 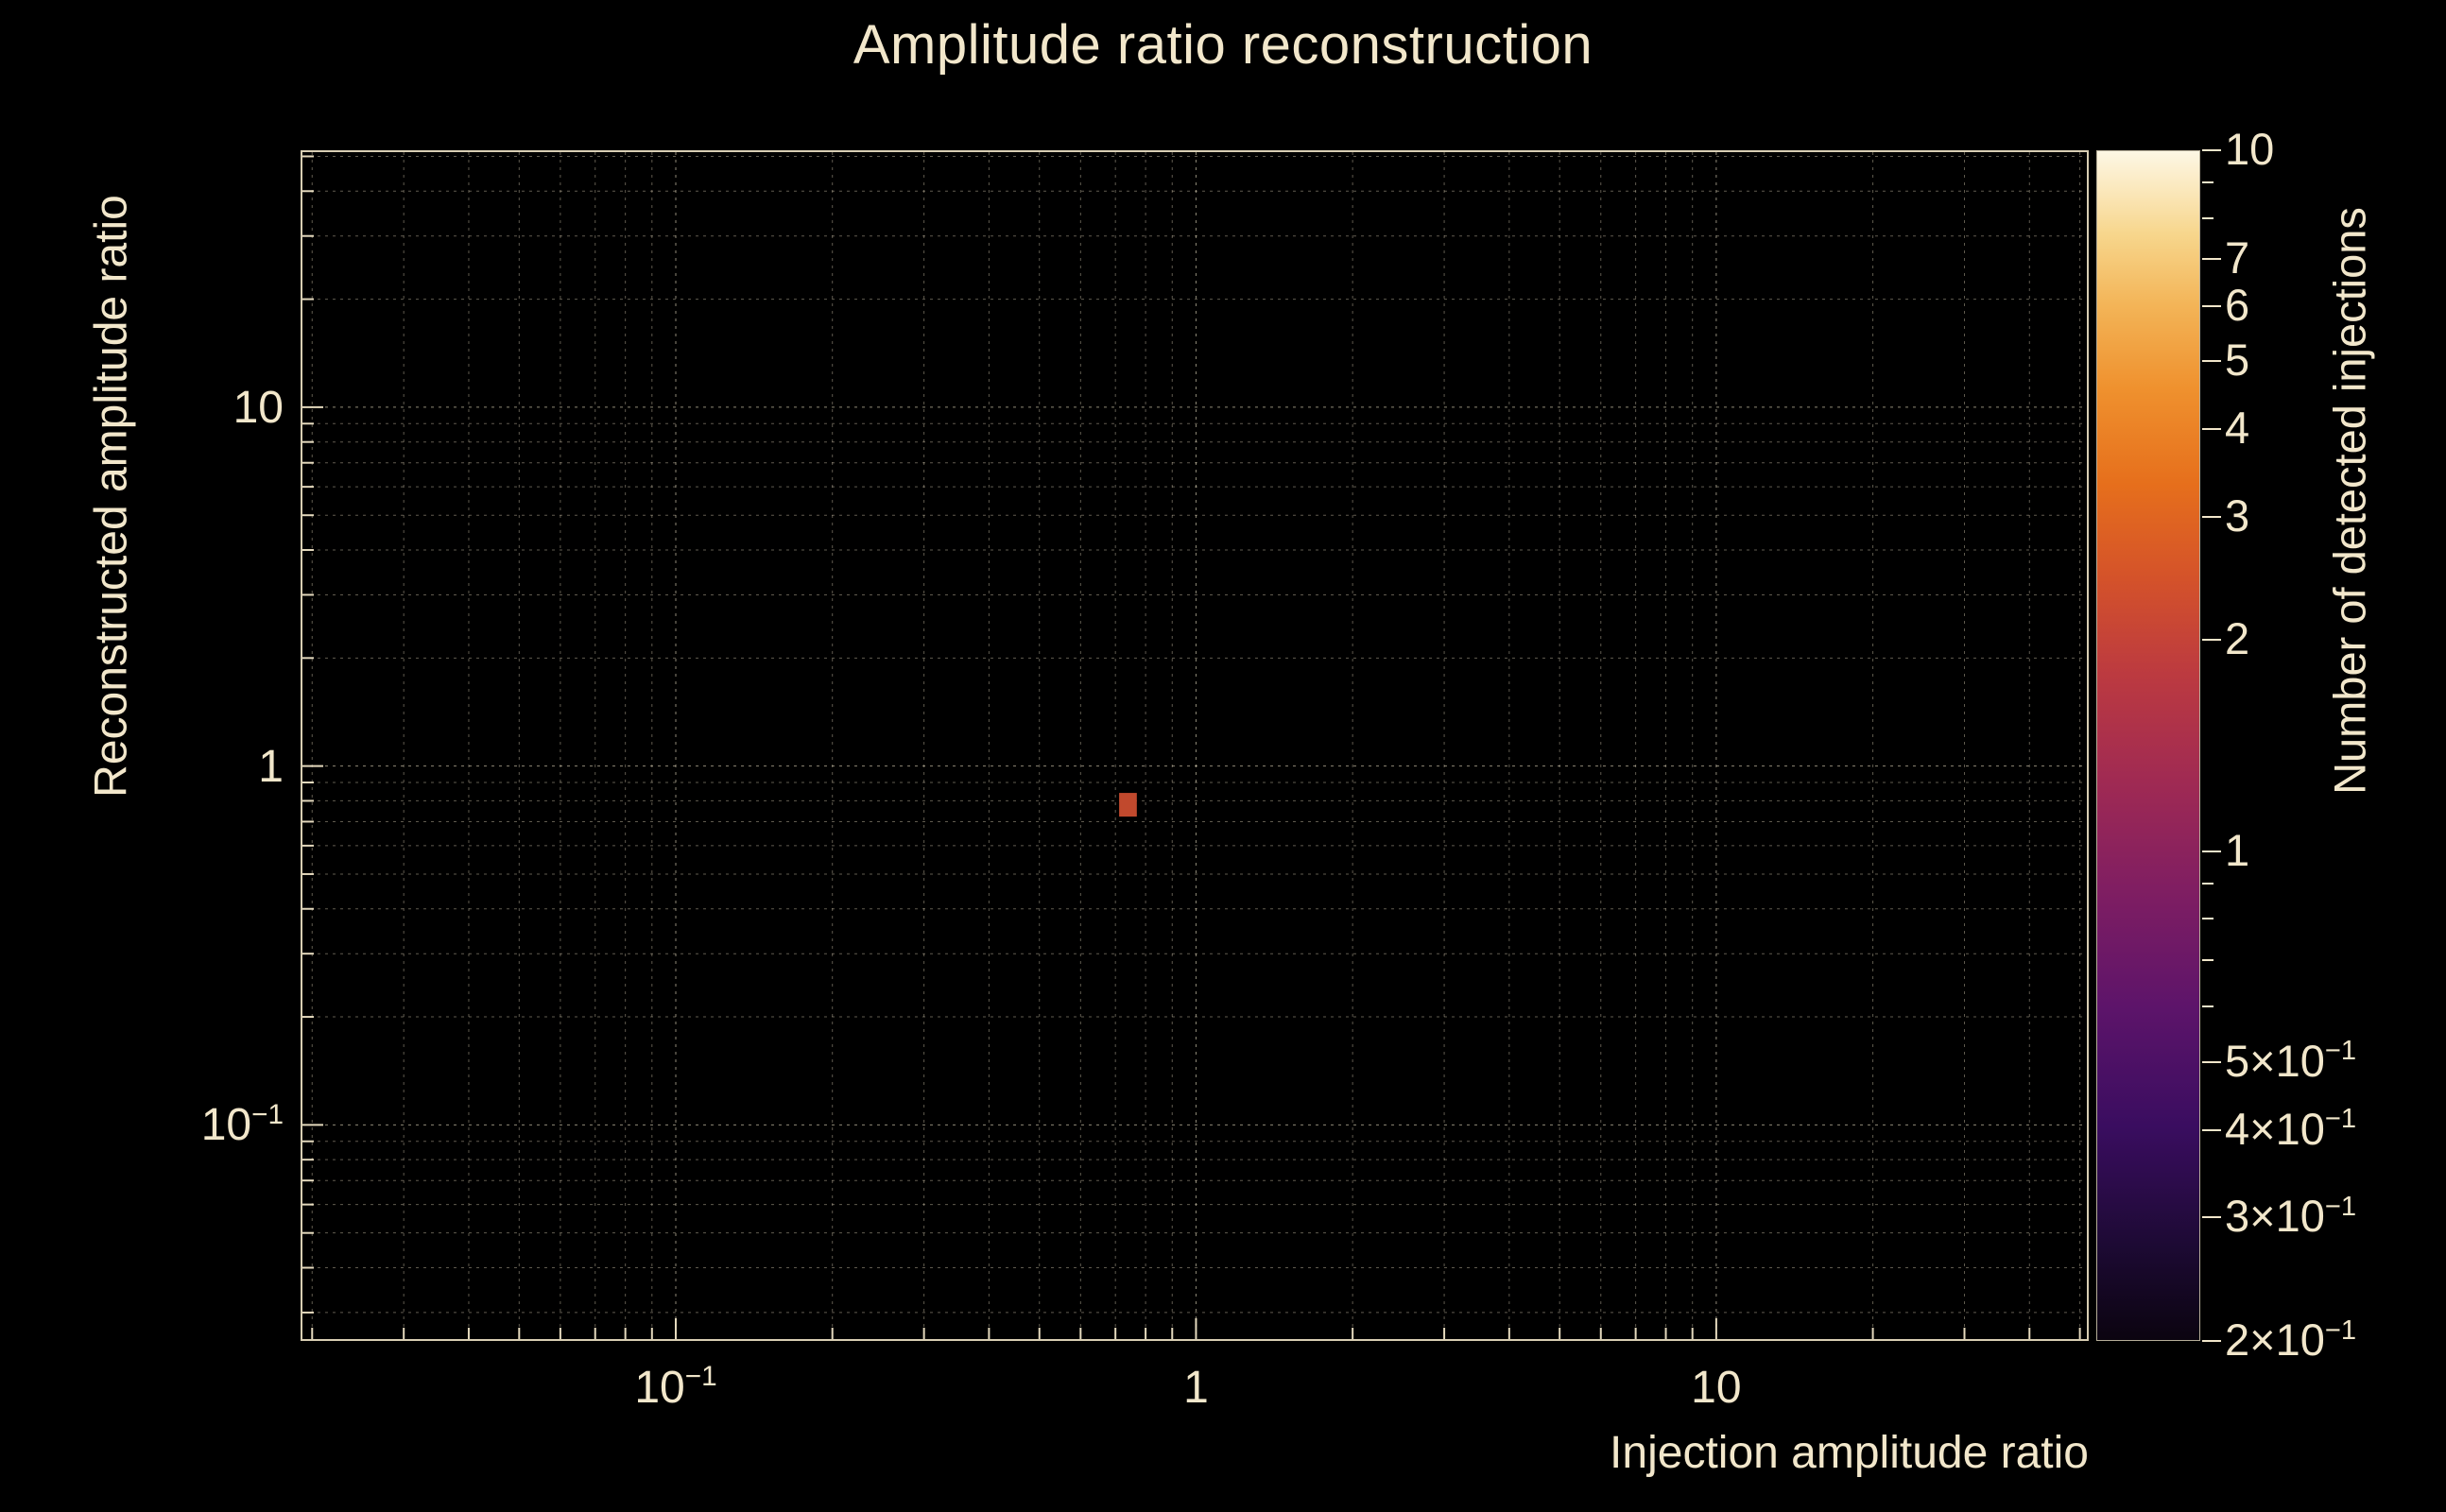 What do you see at coordinates (2237, 849) in the screenshot?
I see `colorbar-tick-label: 1` at bounding box center [2237, 849].